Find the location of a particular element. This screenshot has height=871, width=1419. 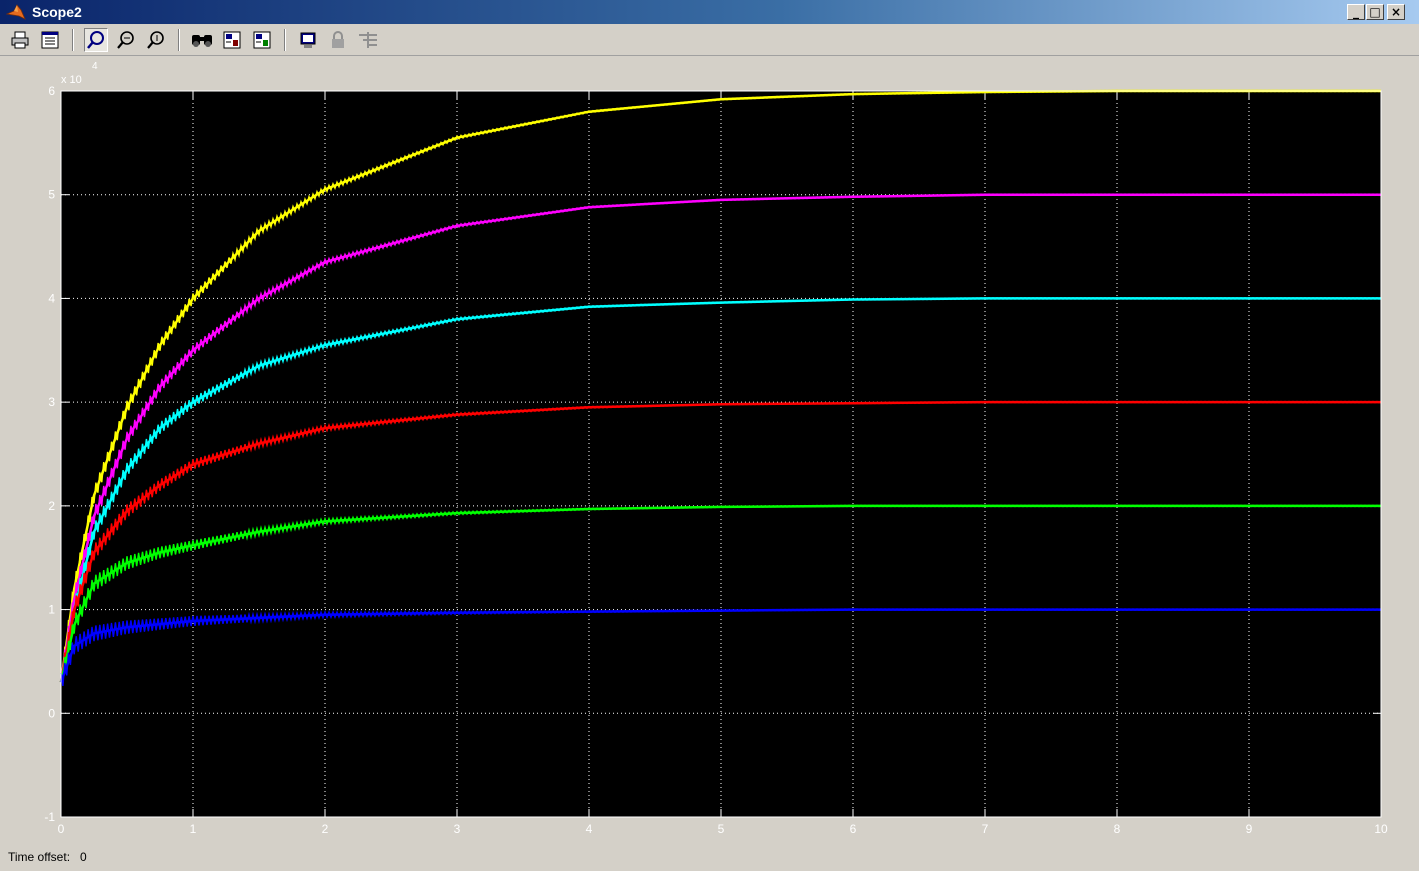

y-tick-label: -1 is located at coordinates (49, 817).